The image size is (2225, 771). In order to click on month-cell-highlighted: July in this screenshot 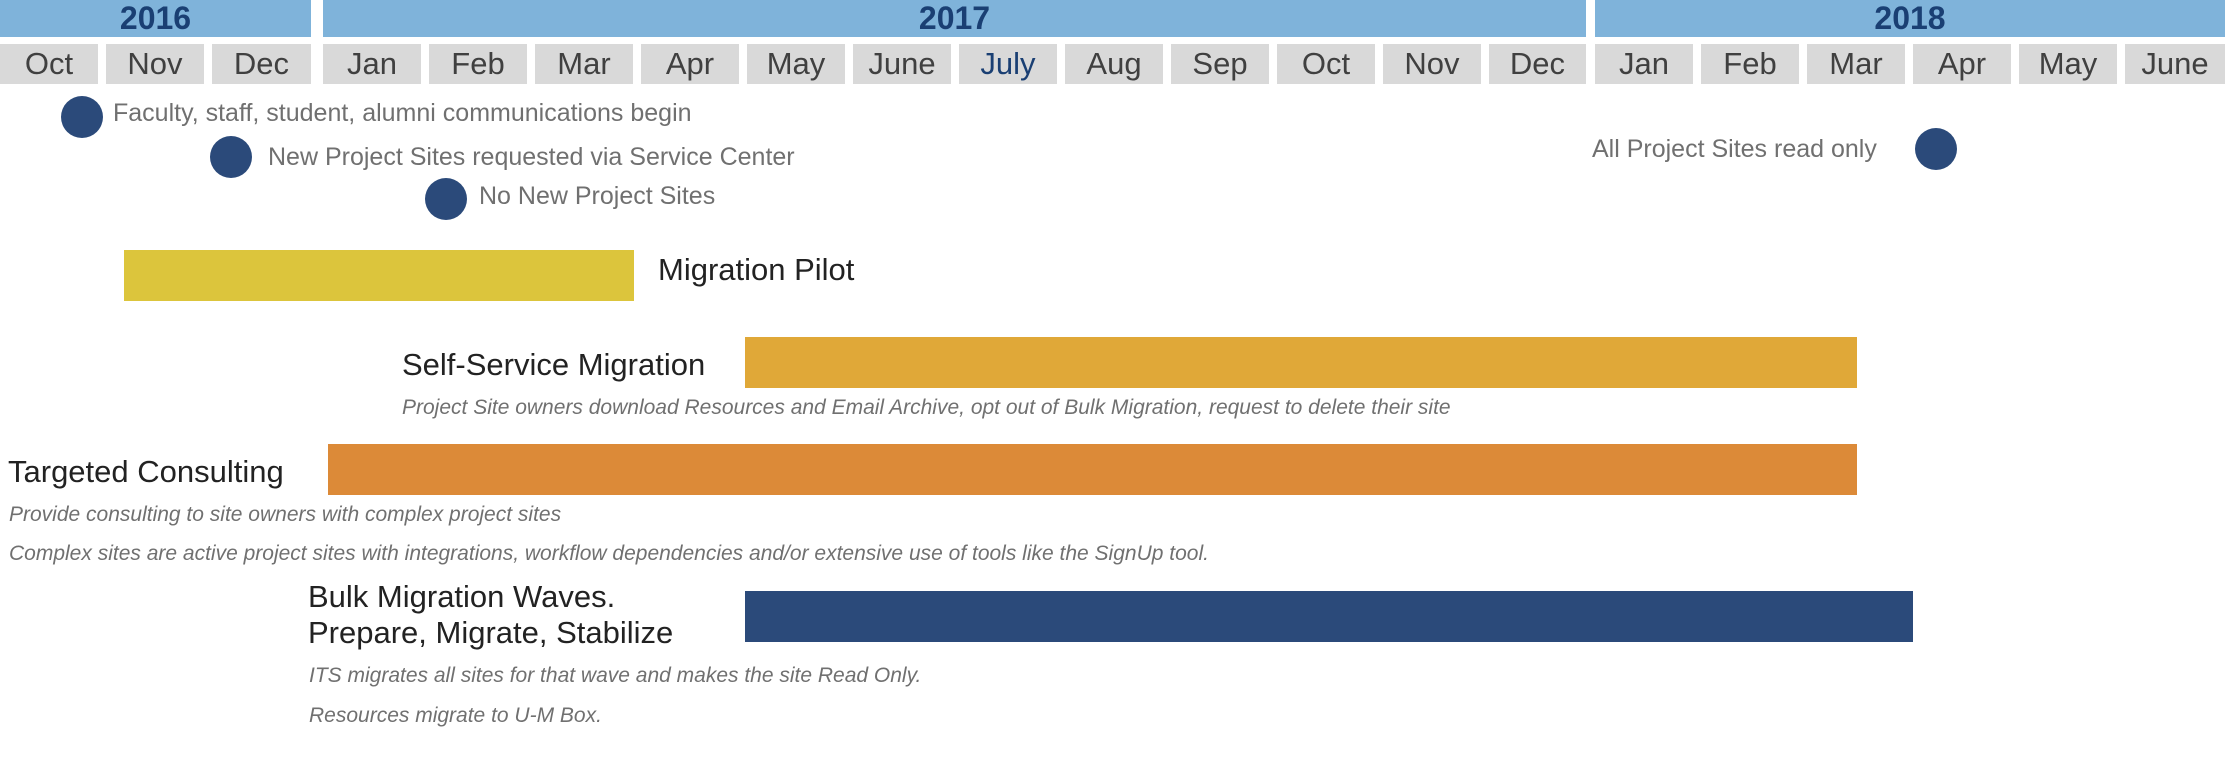, I will do `click(1008, 64)`.